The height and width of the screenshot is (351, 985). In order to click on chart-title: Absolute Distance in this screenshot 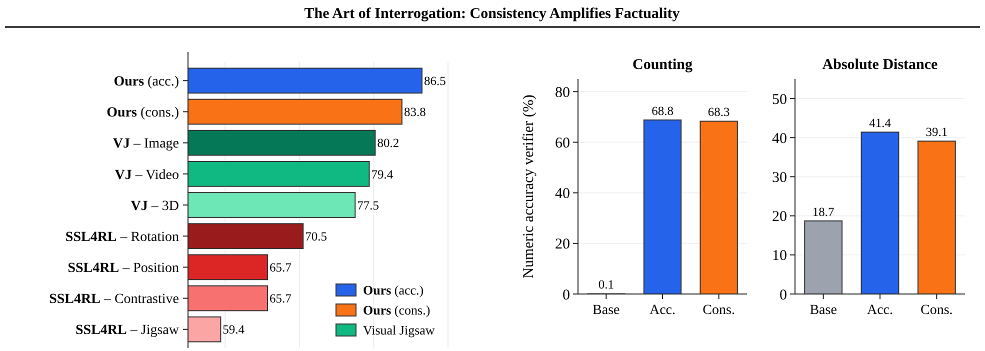, I will do `click(880, 65)`.